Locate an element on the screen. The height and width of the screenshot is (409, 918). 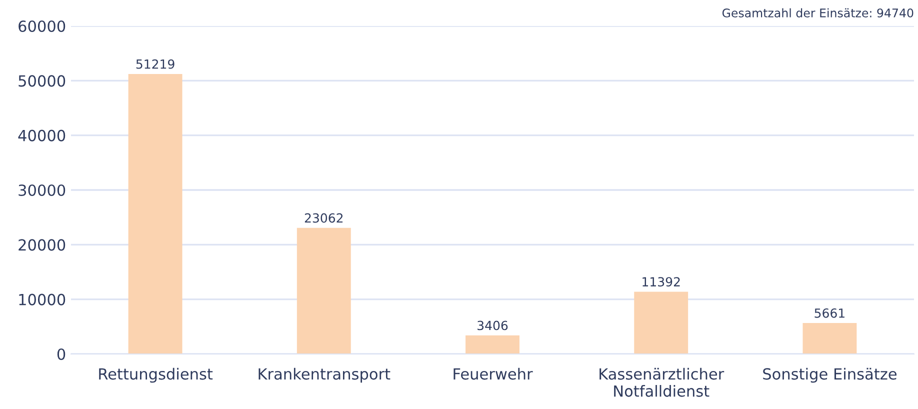
y-tick-label: 20000 is located at coordinates (42, 245).